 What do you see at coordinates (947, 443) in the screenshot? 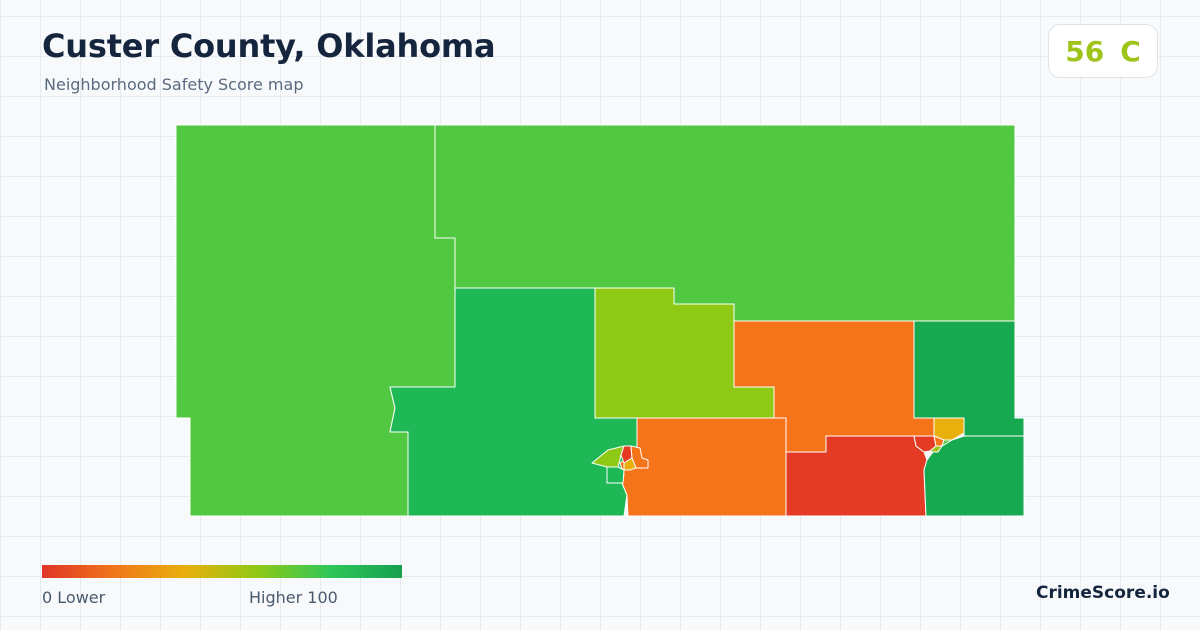
I see `weatherford-east-tract` at bounding box center [947, 443].